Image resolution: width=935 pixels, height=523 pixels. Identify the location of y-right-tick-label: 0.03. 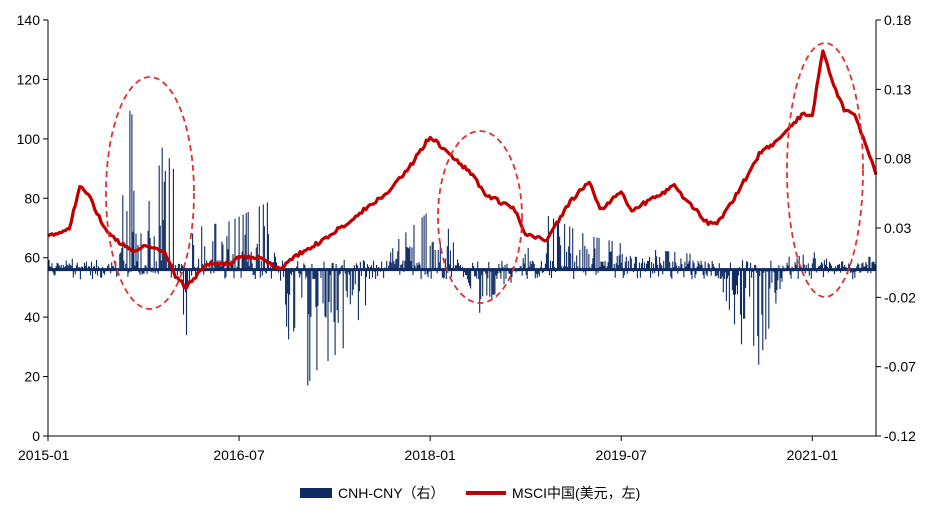
(897, 228).